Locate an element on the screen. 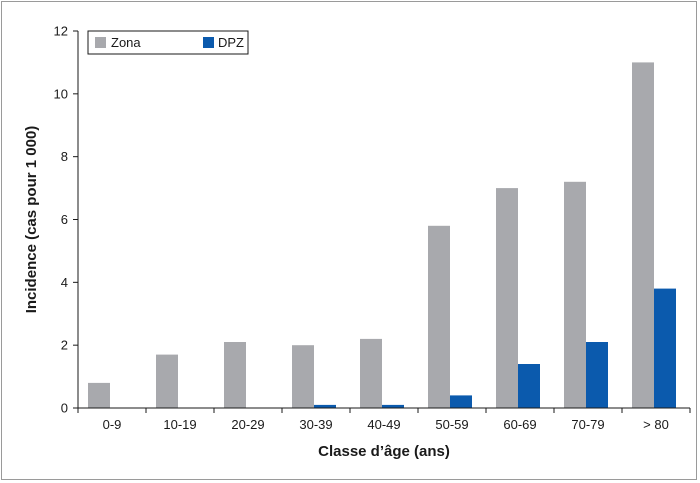 The width and height of the screenshot is (700, 483). y-tick-label-2: 2 is located at coordinates (64, 345).